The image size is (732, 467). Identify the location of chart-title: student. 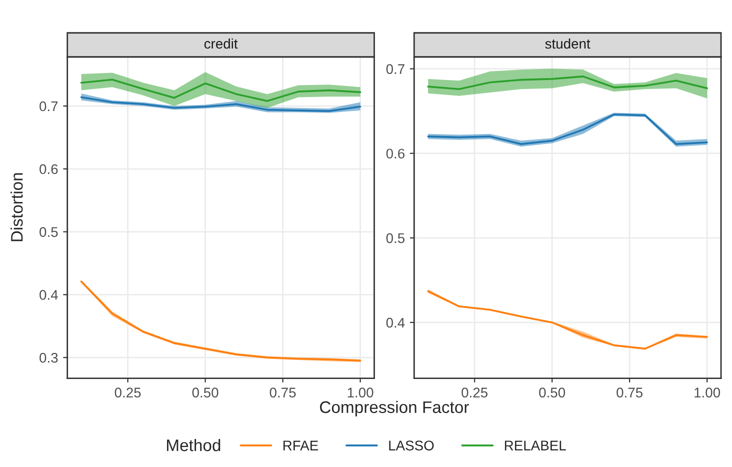
(567, 43).